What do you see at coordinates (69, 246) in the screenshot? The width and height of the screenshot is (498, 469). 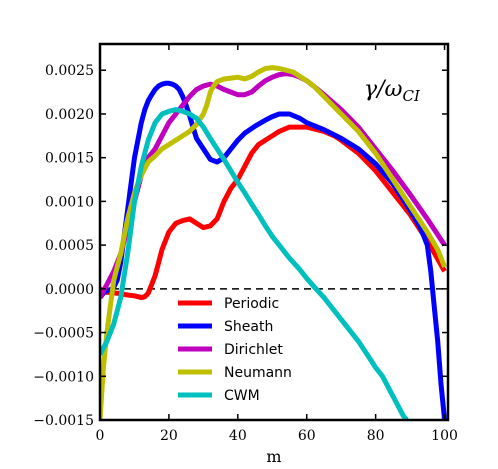 I see `y-tick-label: 0.0005` at bounding box center [69, 246].